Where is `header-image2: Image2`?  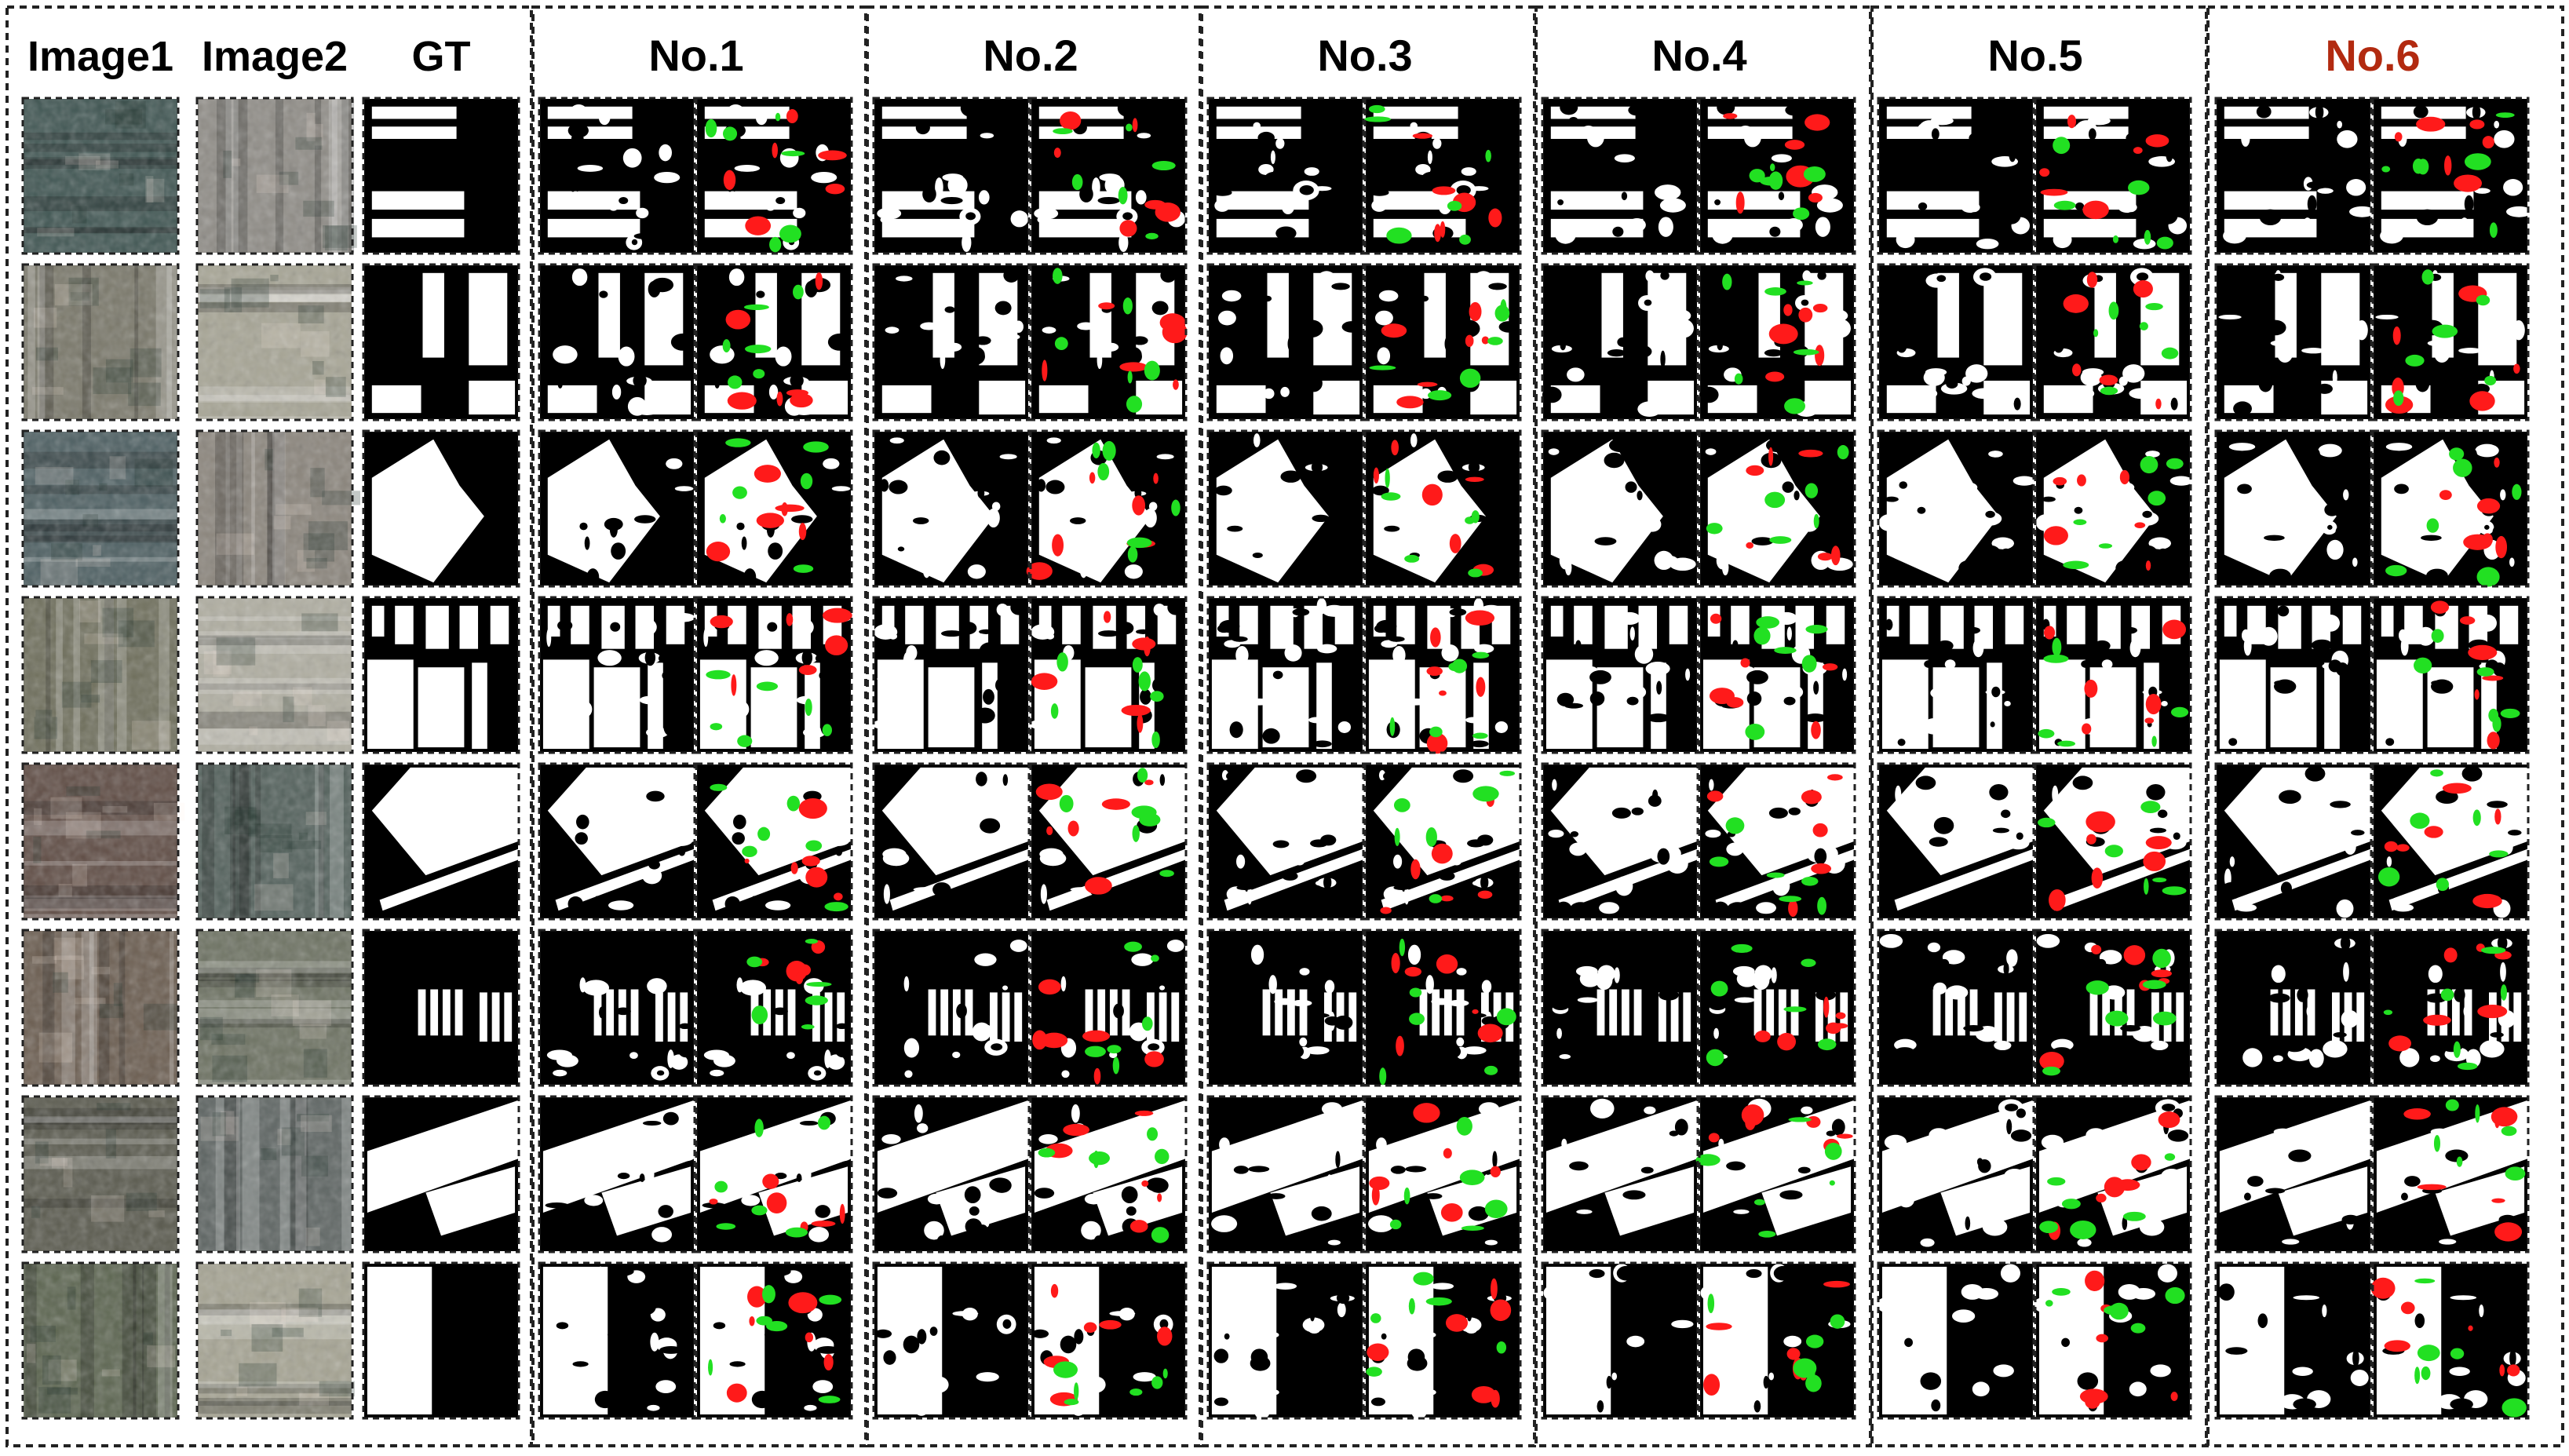
header-image2: Image2 is located at coordinates (275, 56).